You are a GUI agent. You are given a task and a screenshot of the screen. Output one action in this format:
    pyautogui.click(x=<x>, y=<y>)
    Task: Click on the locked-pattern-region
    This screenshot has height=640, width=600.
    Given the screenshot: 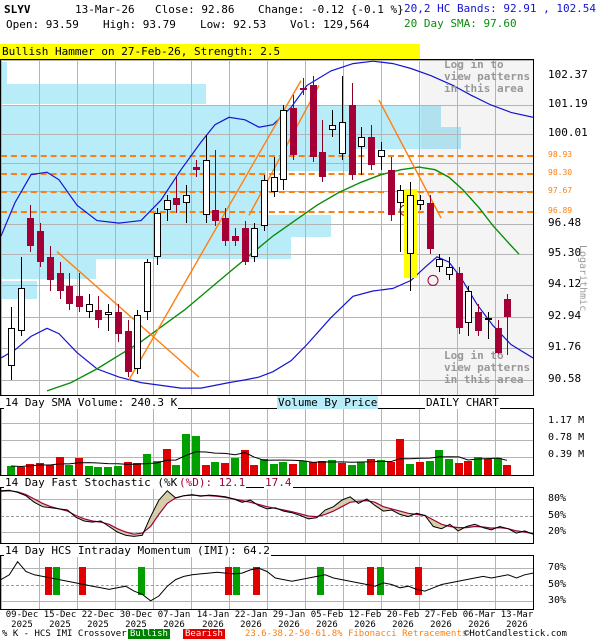 What is the action you would take?
    pyautogui.click(x=477, y=227)
    